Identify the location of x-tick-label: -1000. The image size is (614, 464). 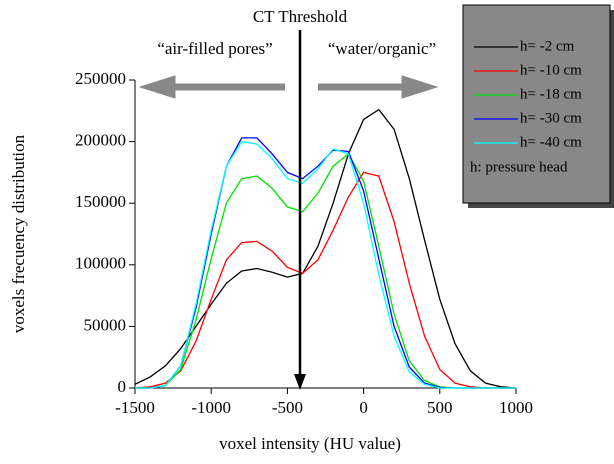
(211, 407).